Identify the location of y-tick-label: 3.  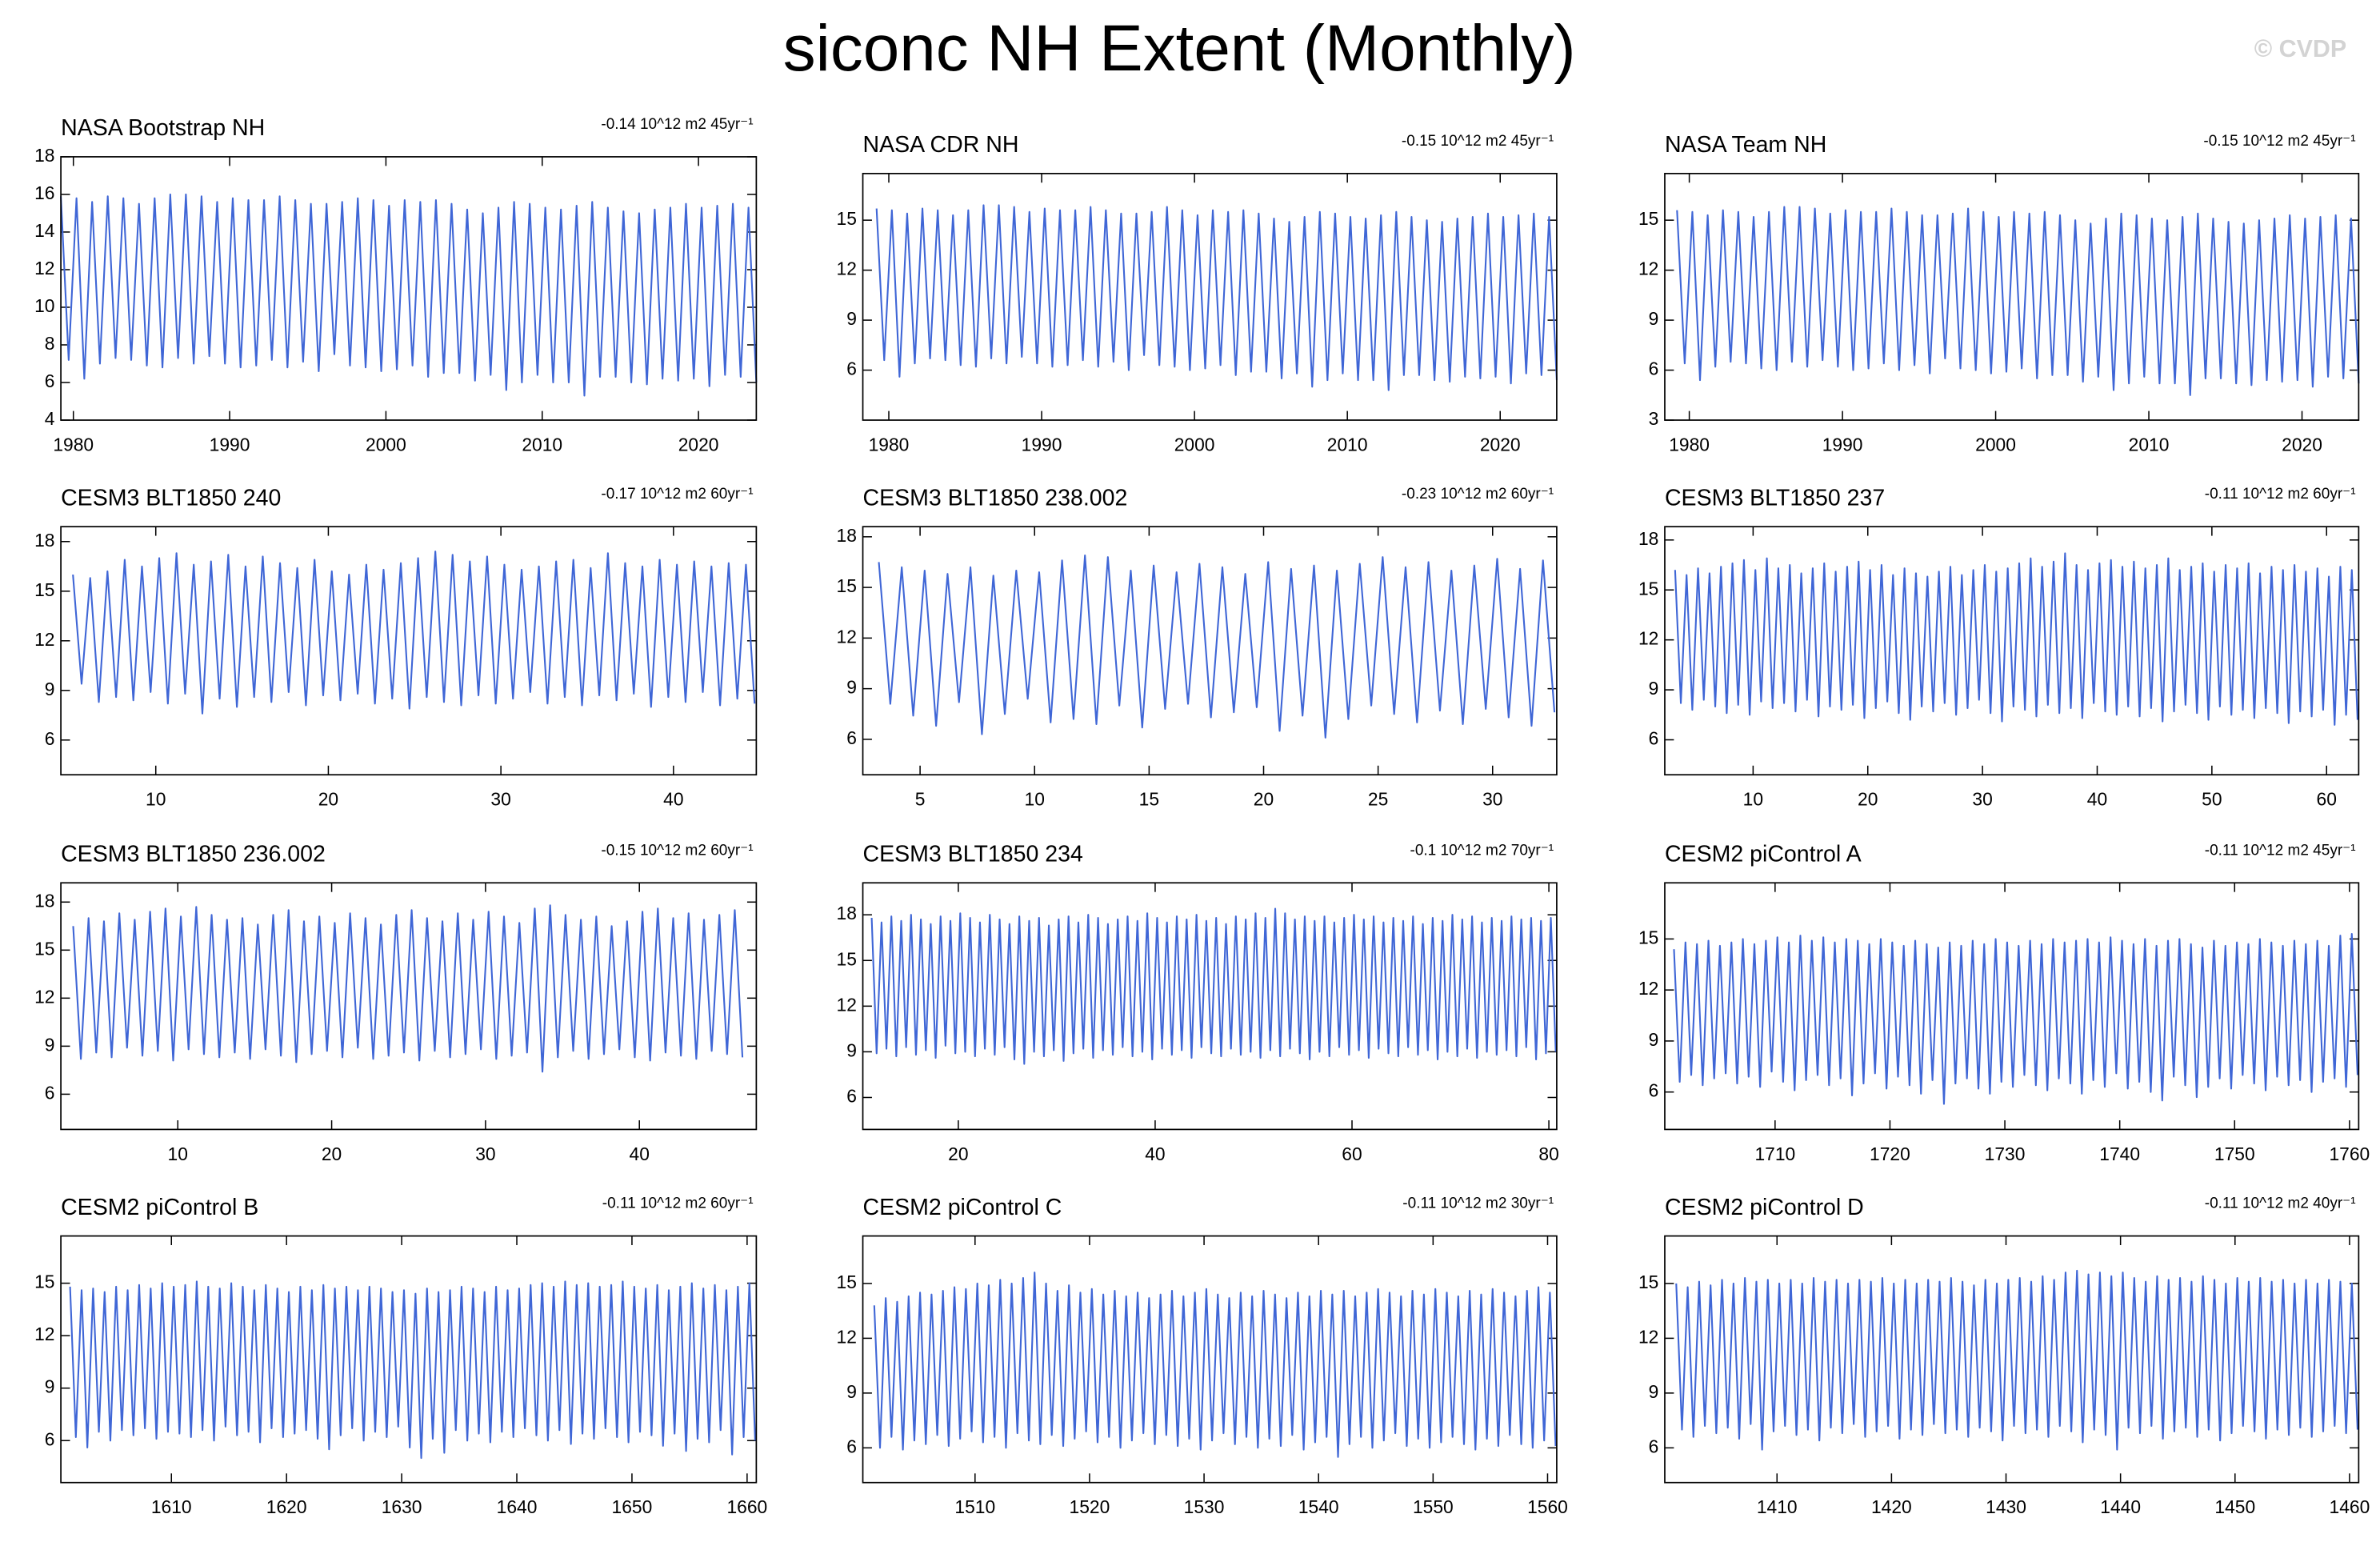
(1654, 419).